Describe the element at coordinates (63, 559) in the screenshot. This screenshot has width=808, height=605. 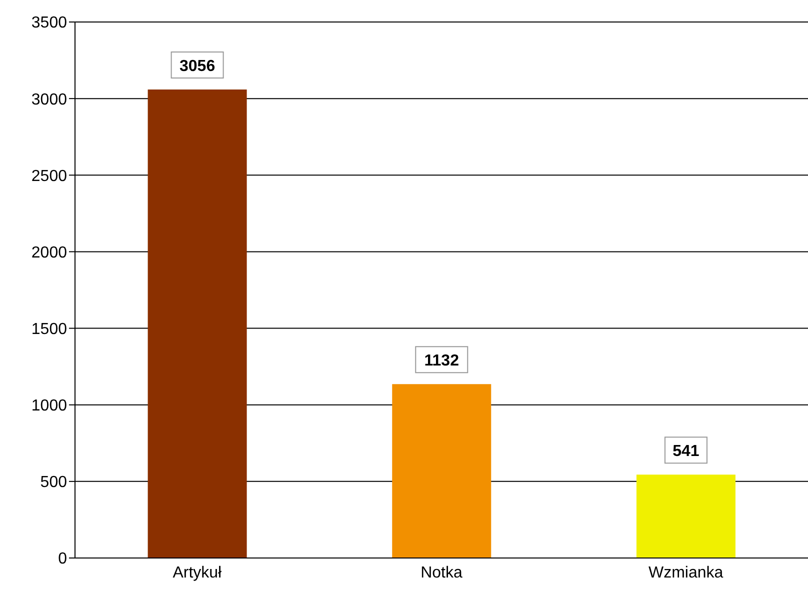
I see `y-tick-label: 0` at that location.